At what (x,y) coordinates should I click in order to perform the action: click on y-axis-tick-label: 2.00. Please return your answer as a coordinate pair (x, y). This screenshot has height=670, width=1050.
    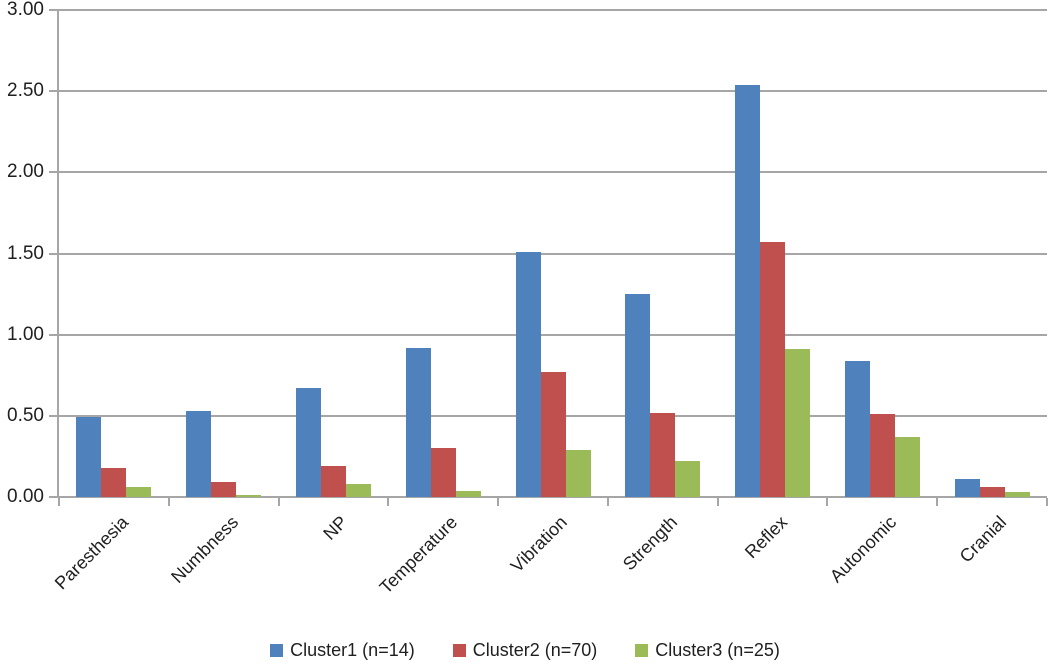
    Looking at the image, I should click on (25, 172).